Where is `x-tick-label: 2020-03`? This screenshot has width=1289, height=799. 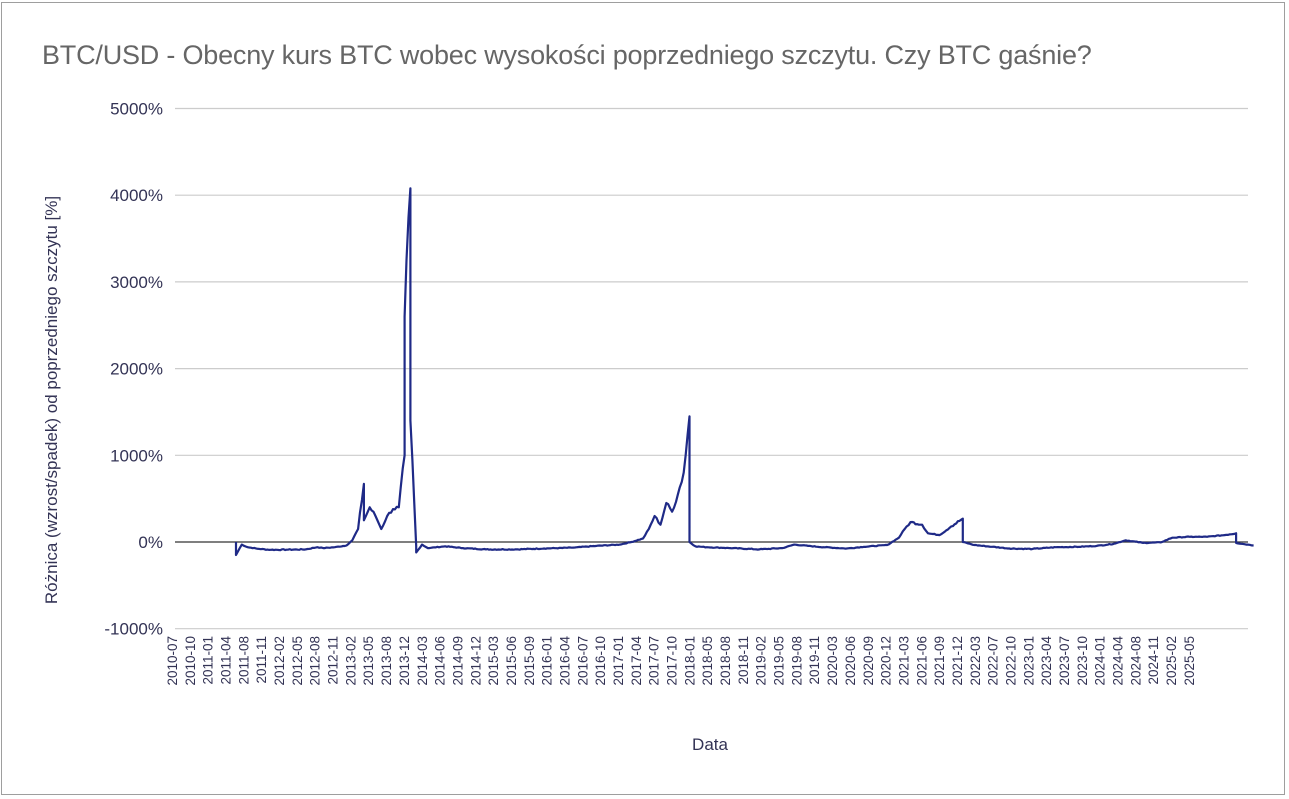 x-tick-label: 2020-03 is located at coordinates (832, 661).